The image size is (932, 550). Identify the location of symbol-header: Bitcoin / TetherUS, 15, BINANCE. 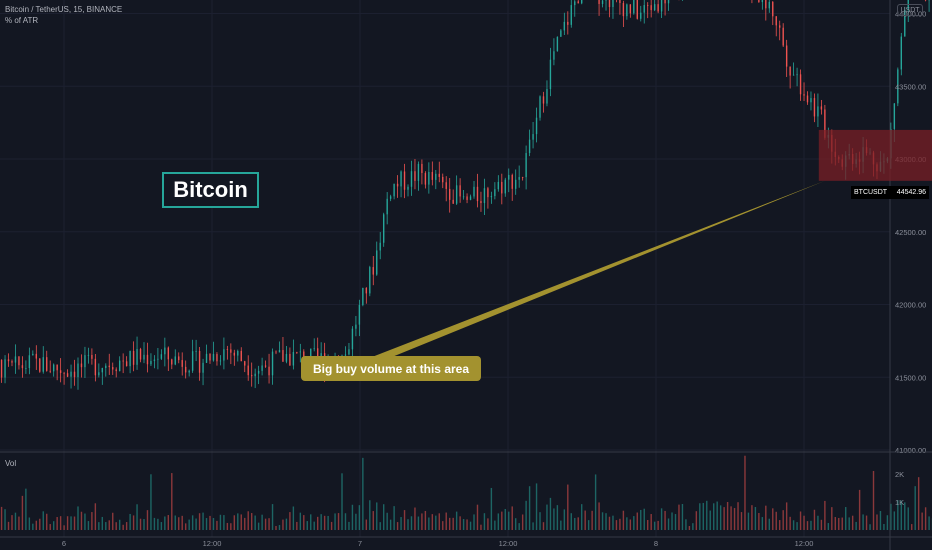
(64, 9).